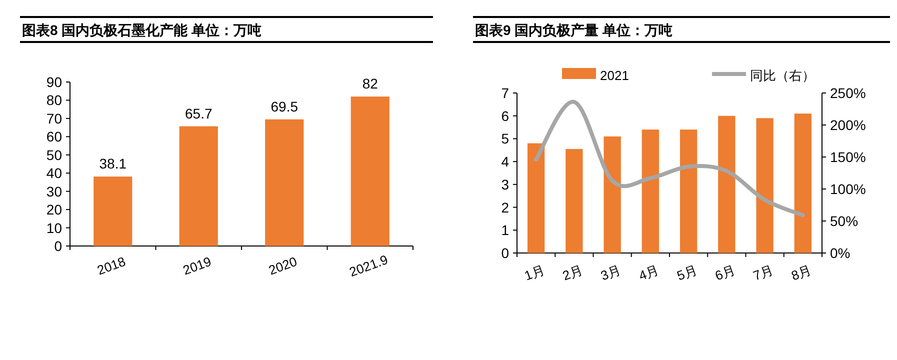  Describe the element at coordinates (848, 125) in the screenshot. I see `y2-tick-label: 200%` at that location.